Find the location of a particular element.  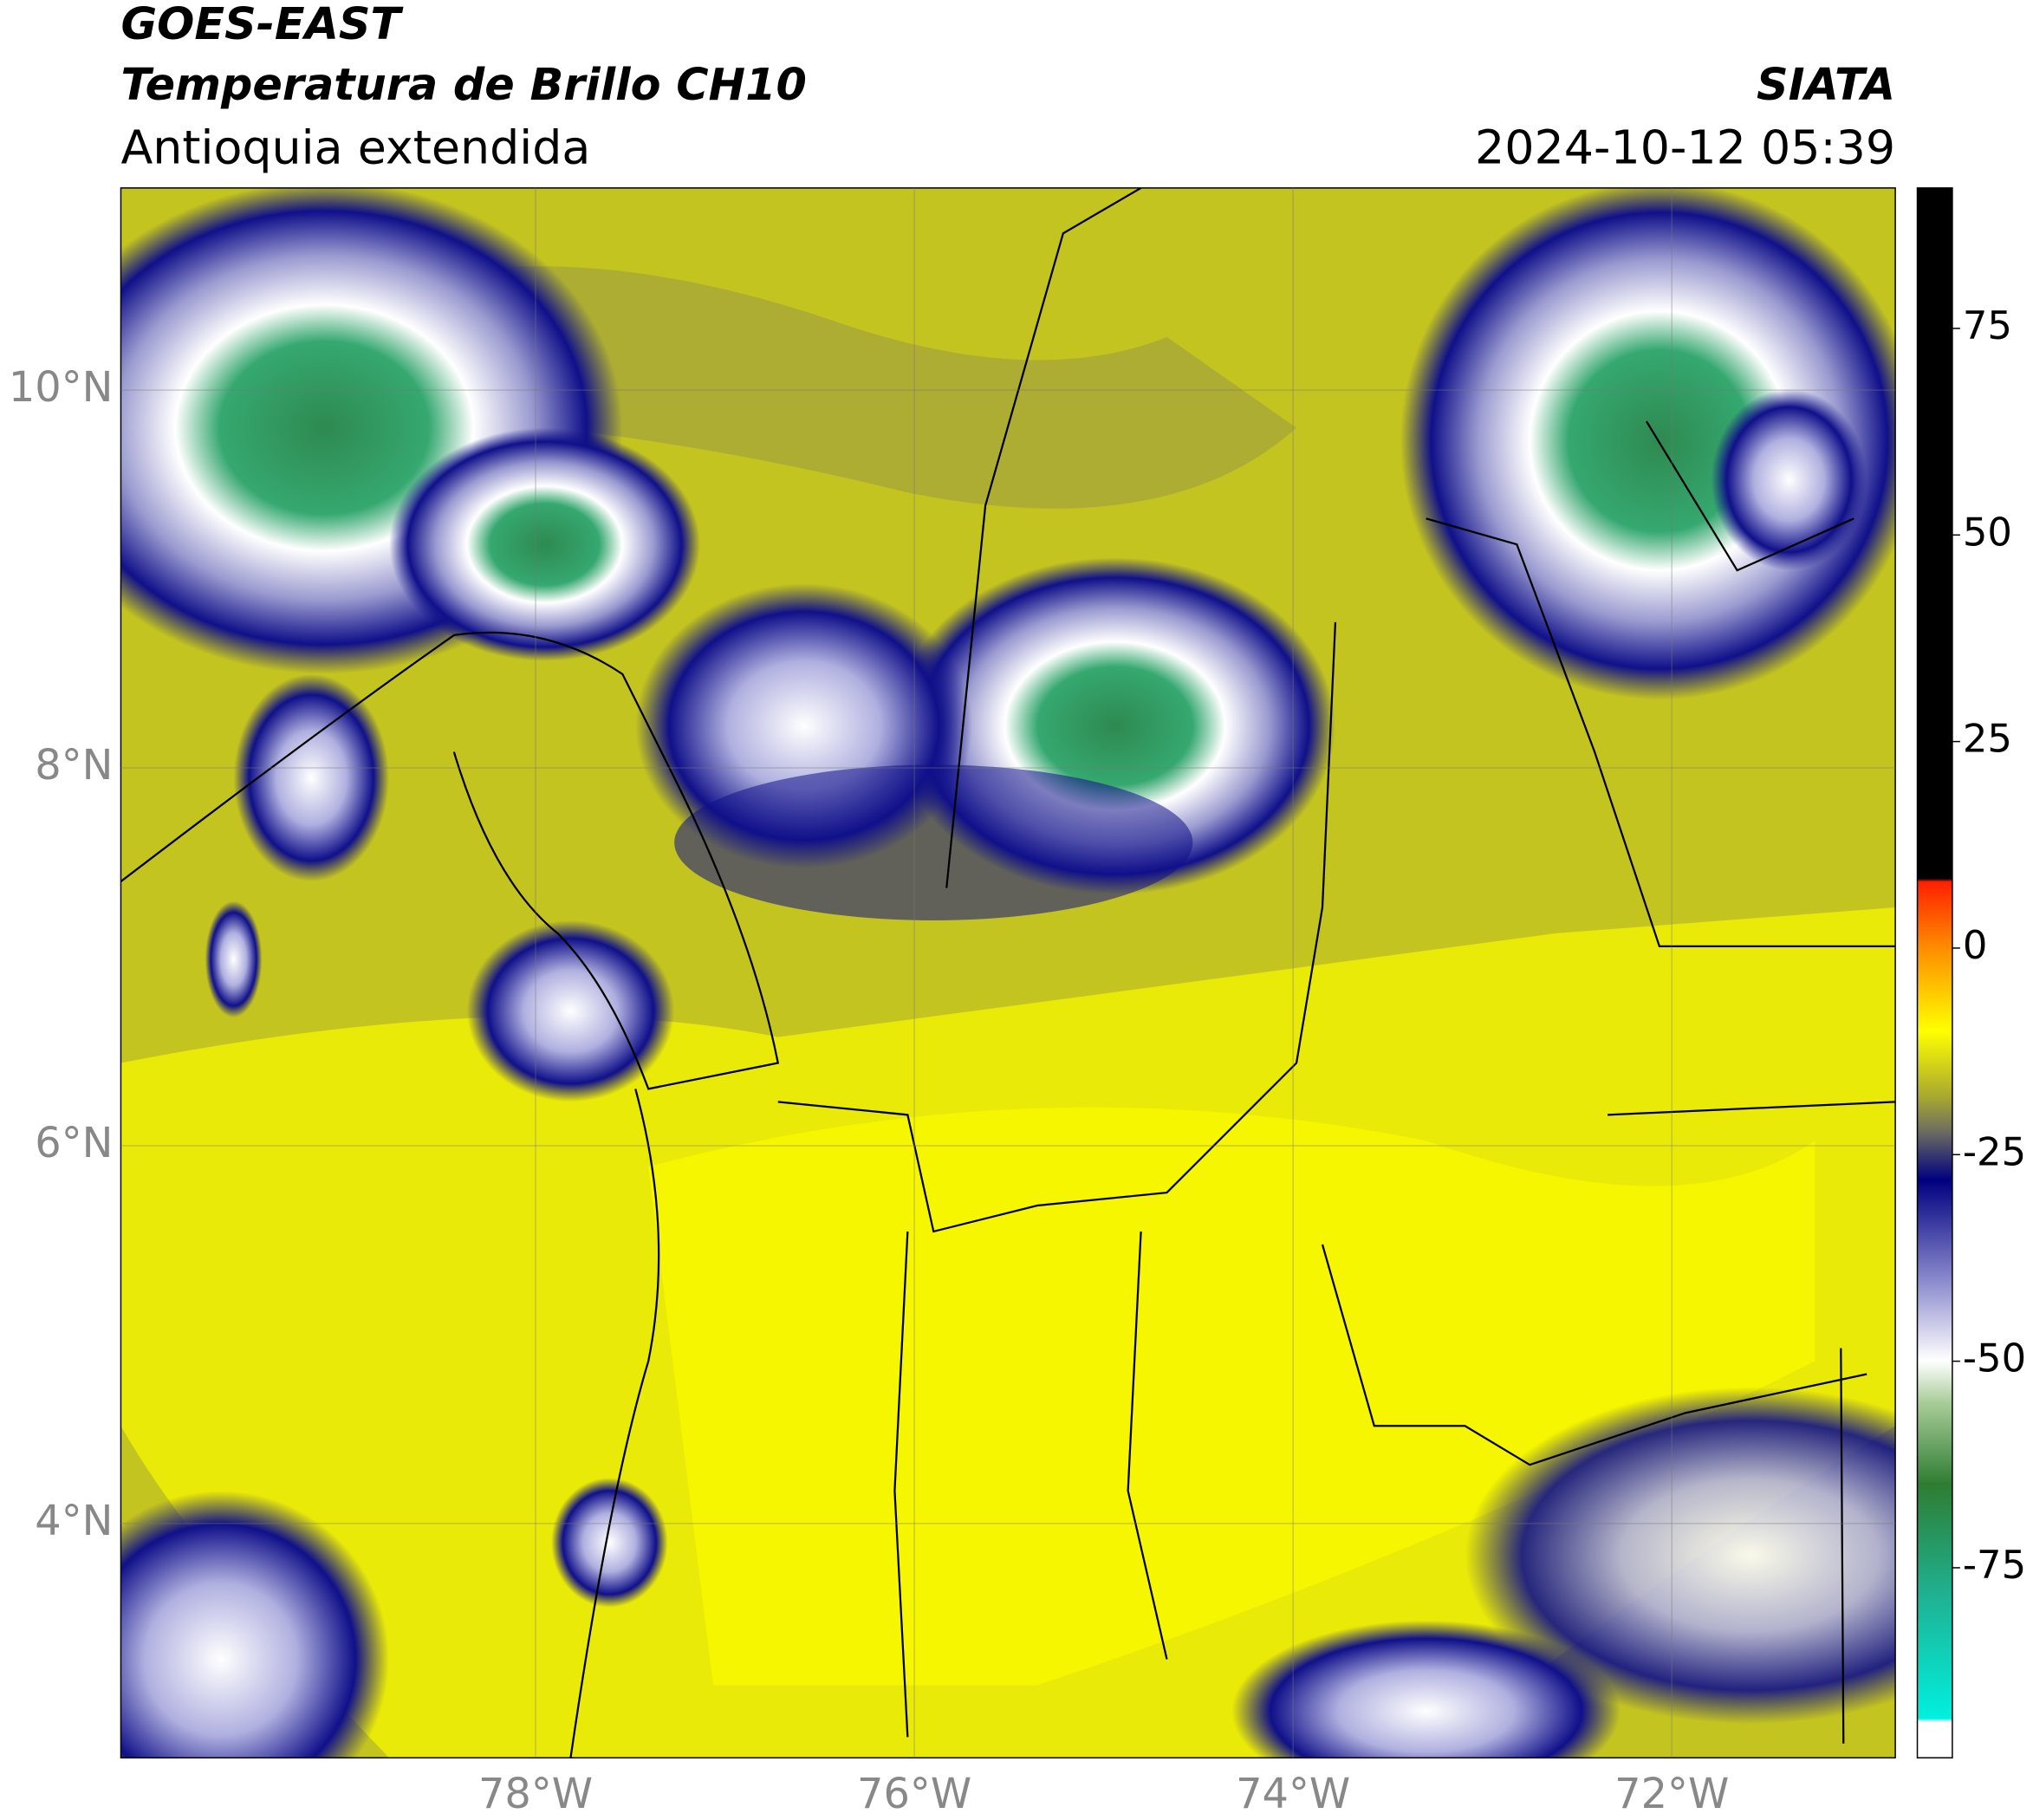

lon-tick-label: 76°W is located at coordinates (914, 1794).